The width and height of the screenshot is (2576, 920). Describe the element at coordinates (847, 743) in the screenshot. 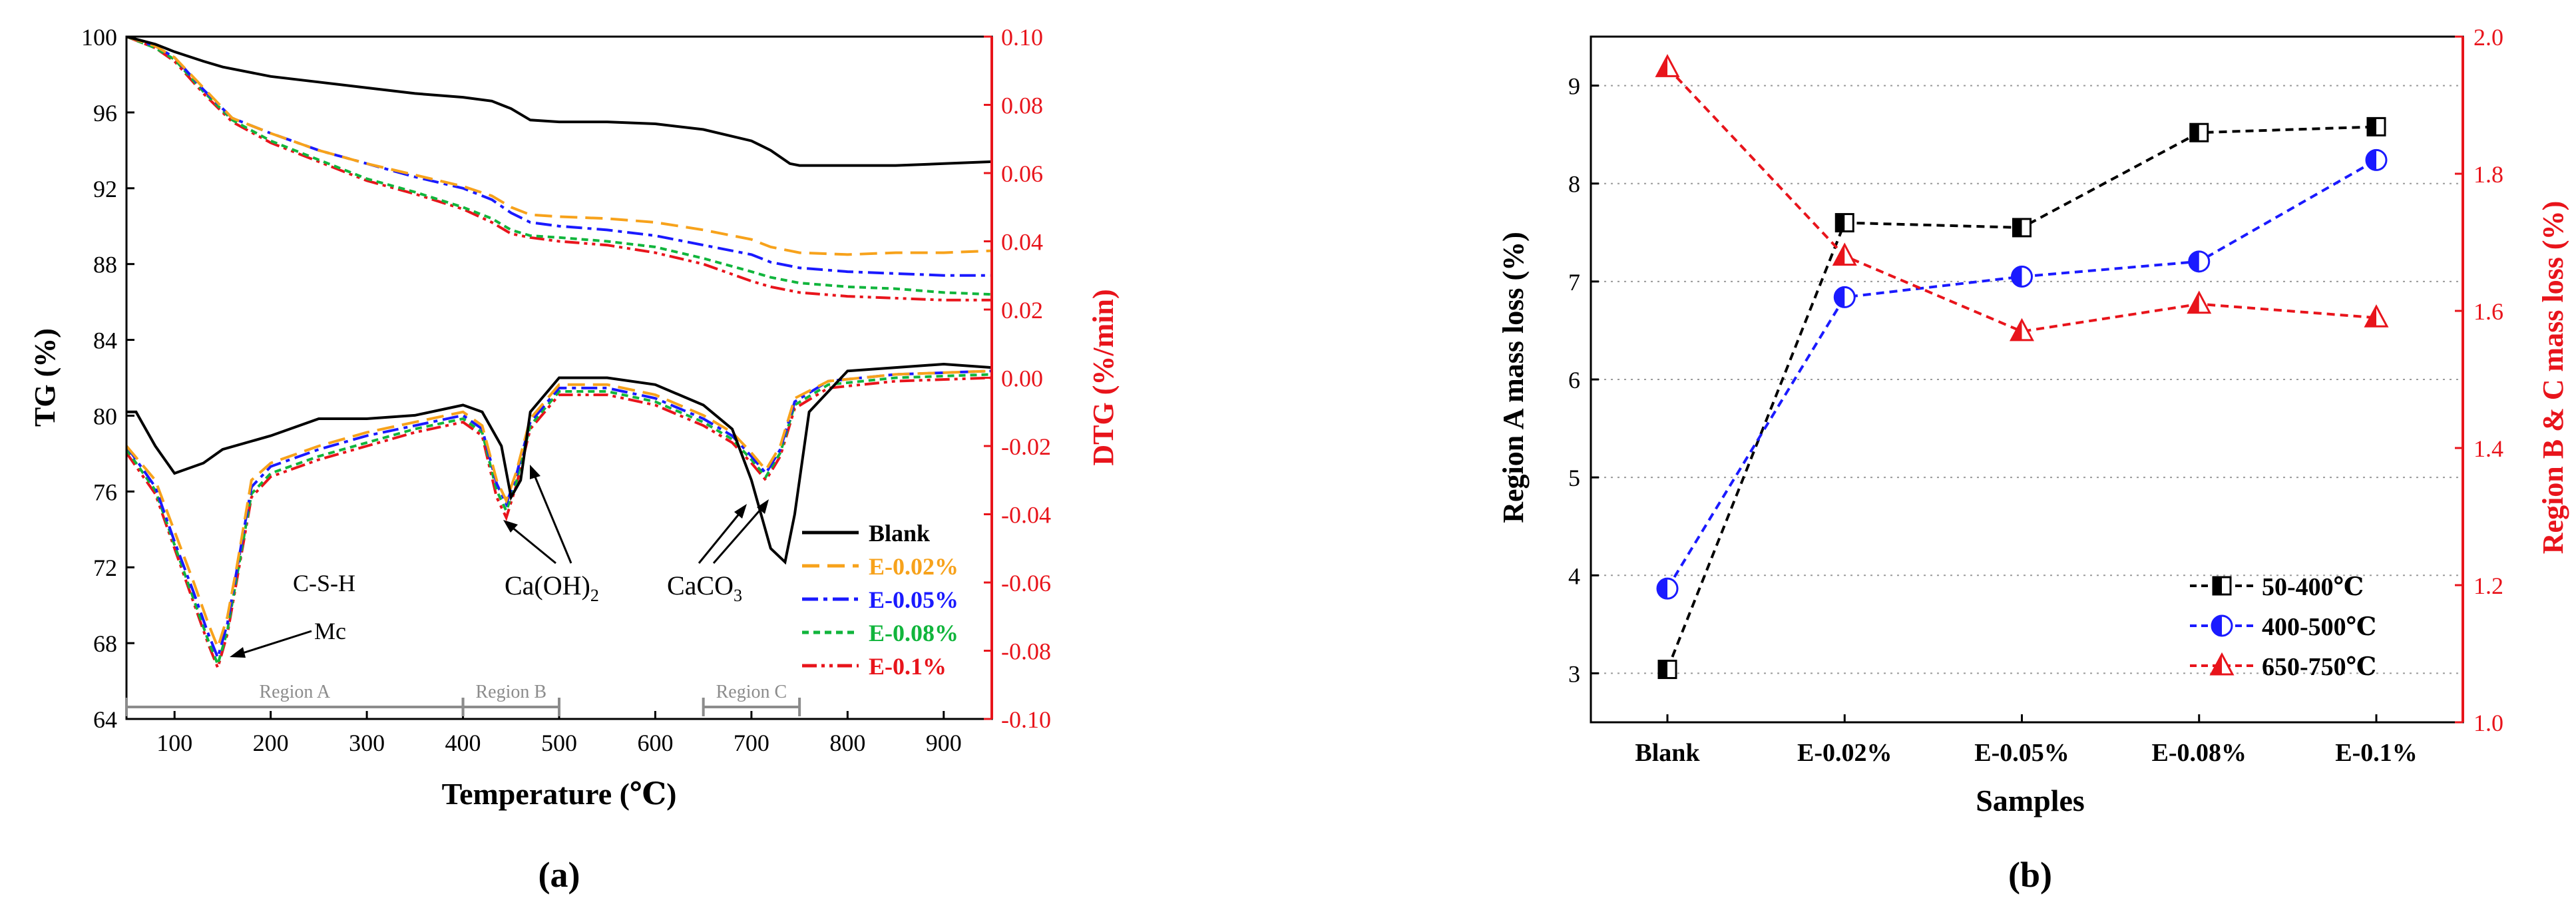

I see `panel-a-xtick-label: 800` at that location.